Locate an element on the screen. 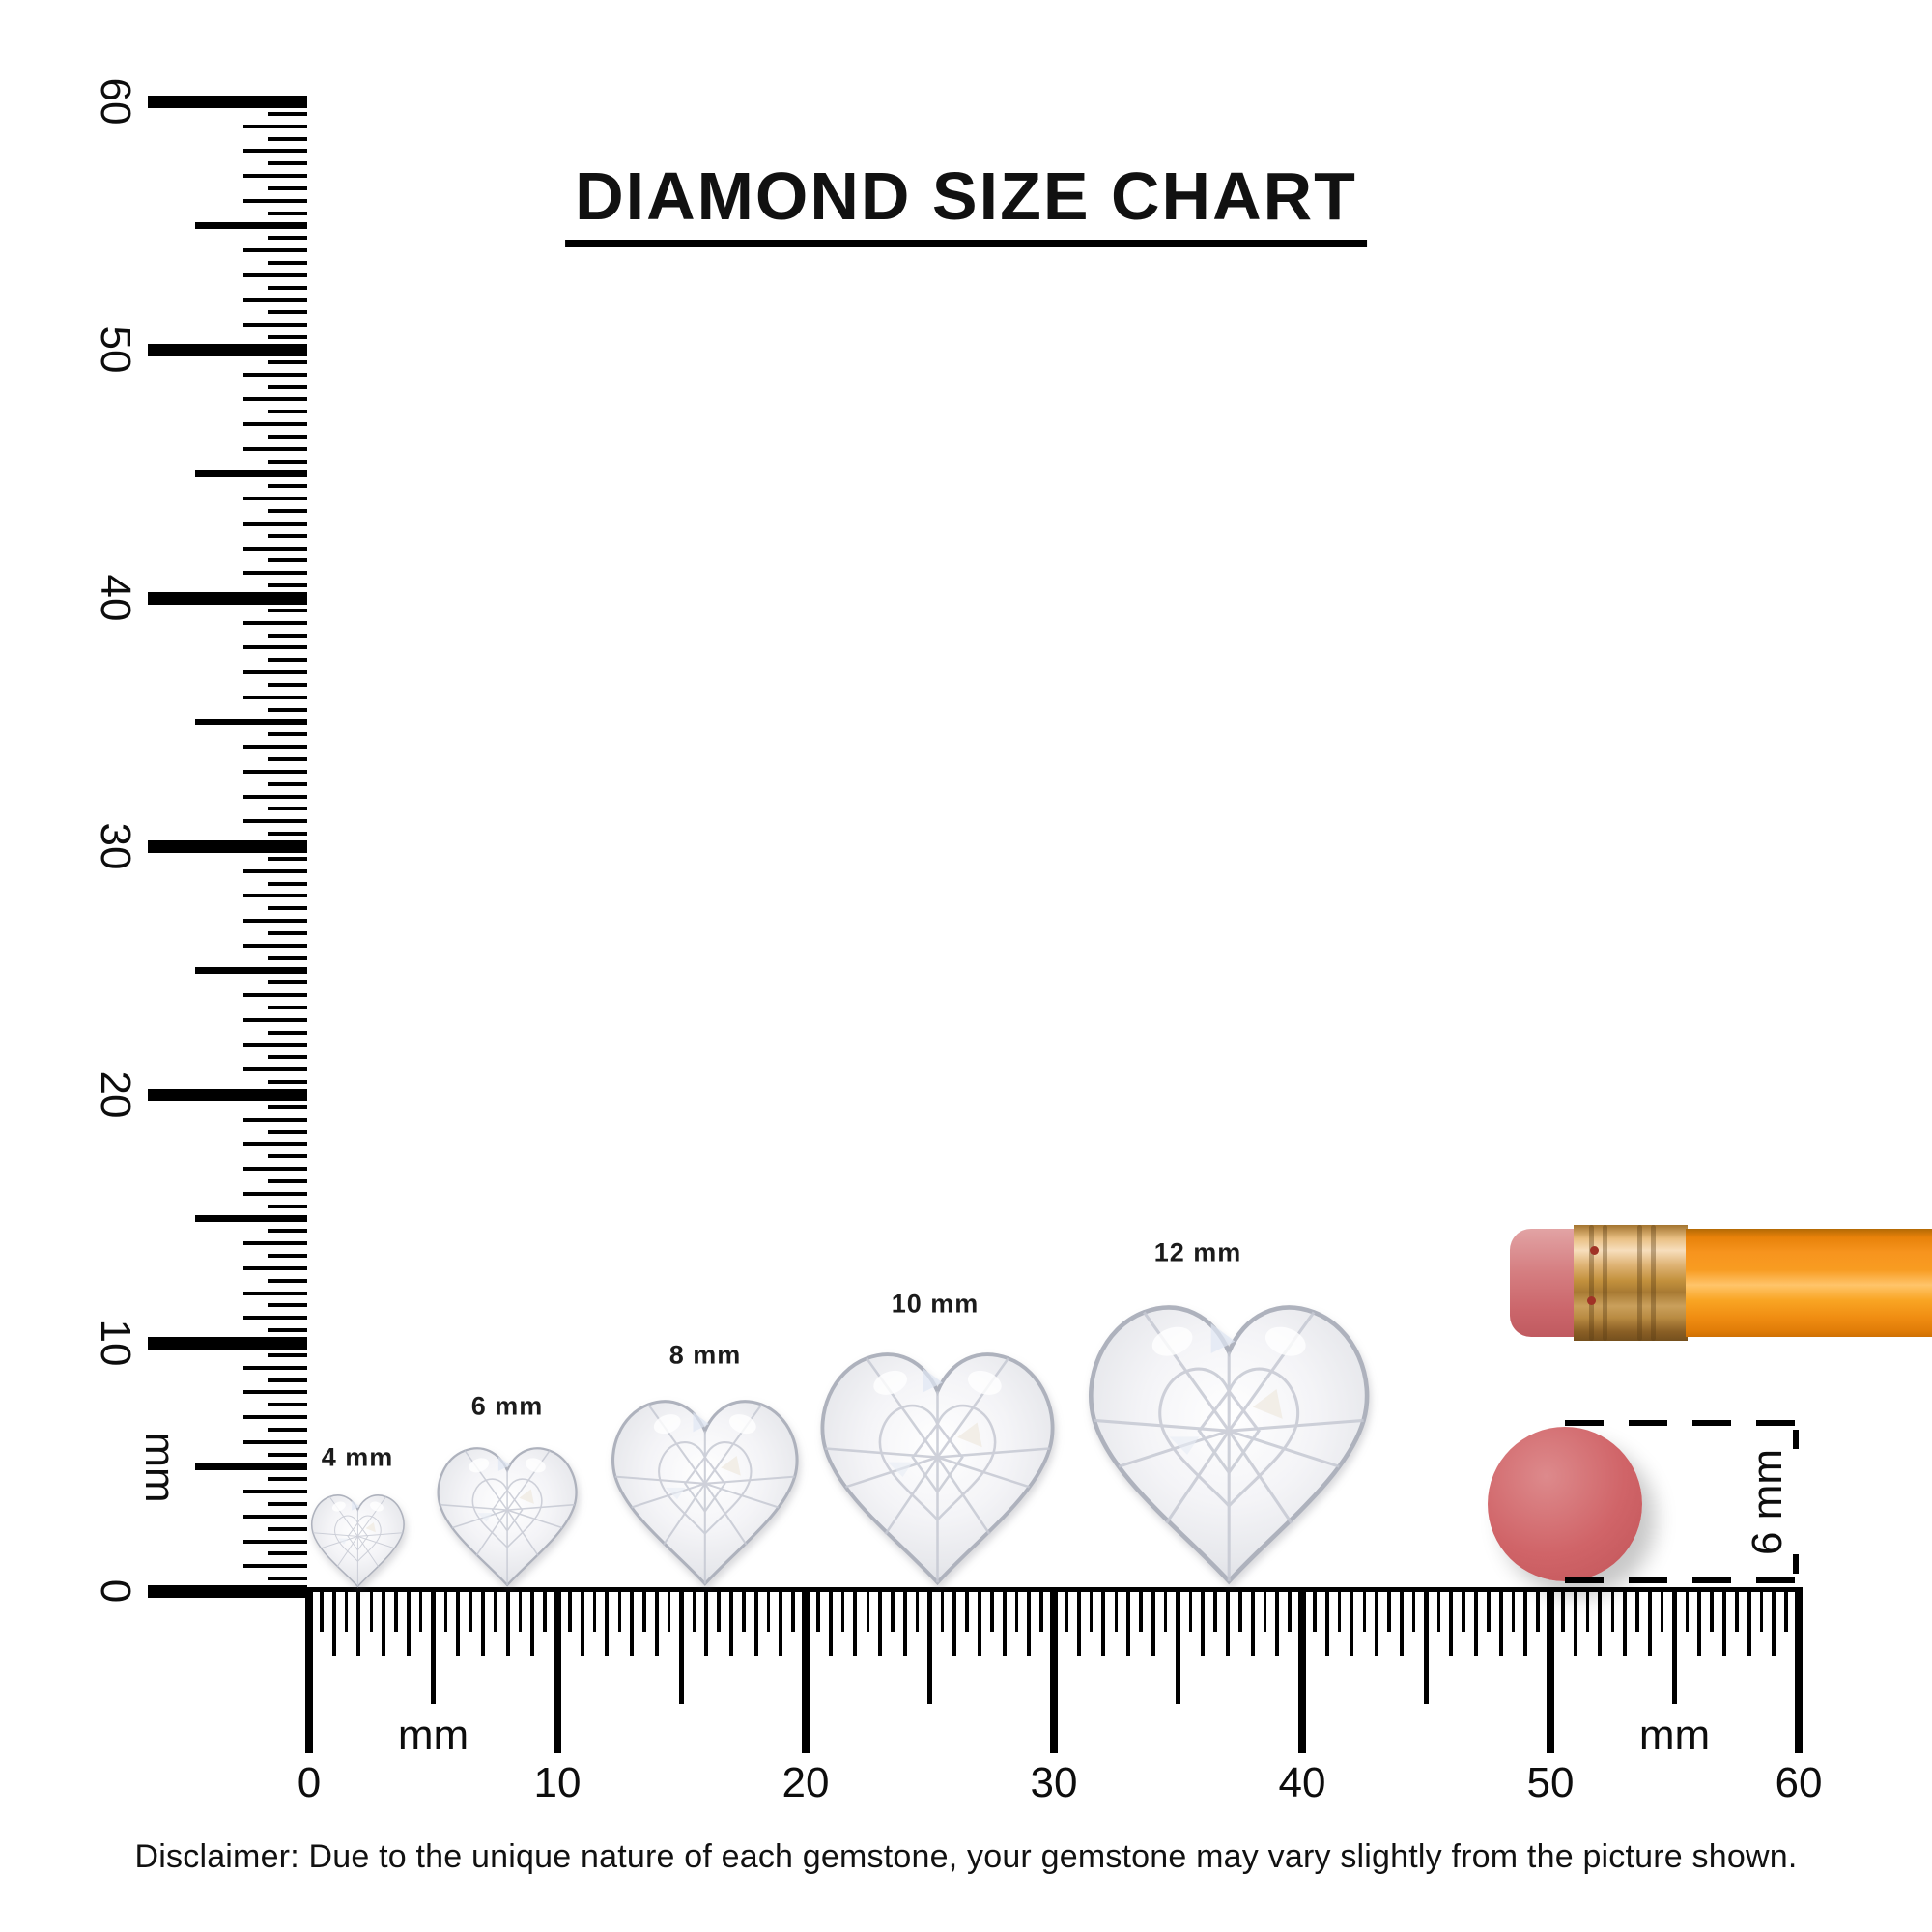 This screenshot has height=1932, width=1932. measure-dash-line-top is located at coordinates (1683, 1423).